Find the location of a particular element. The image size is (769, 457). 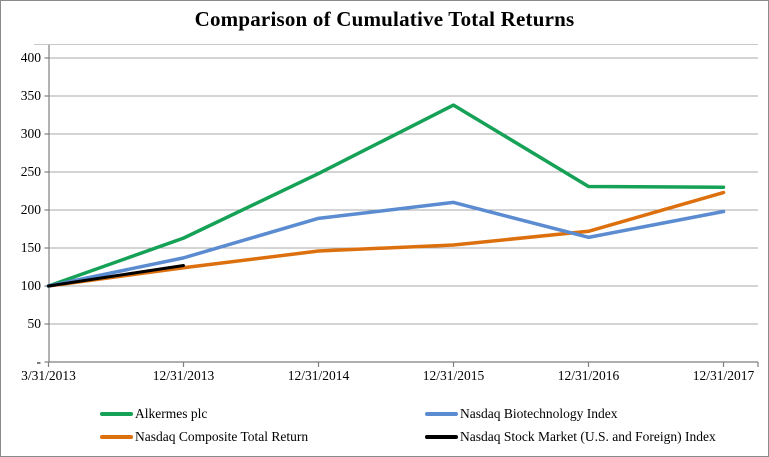

legend-item: Nasdaq Composite Total Return is located at coordinates (204, 437).